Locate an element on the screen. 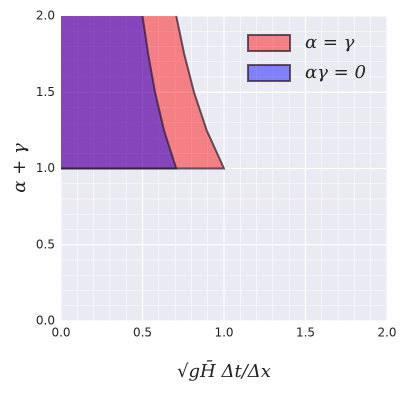 This screenshot has width=407, height=407. x-tick-label: 0.0 is located at coordinates (60, 333).